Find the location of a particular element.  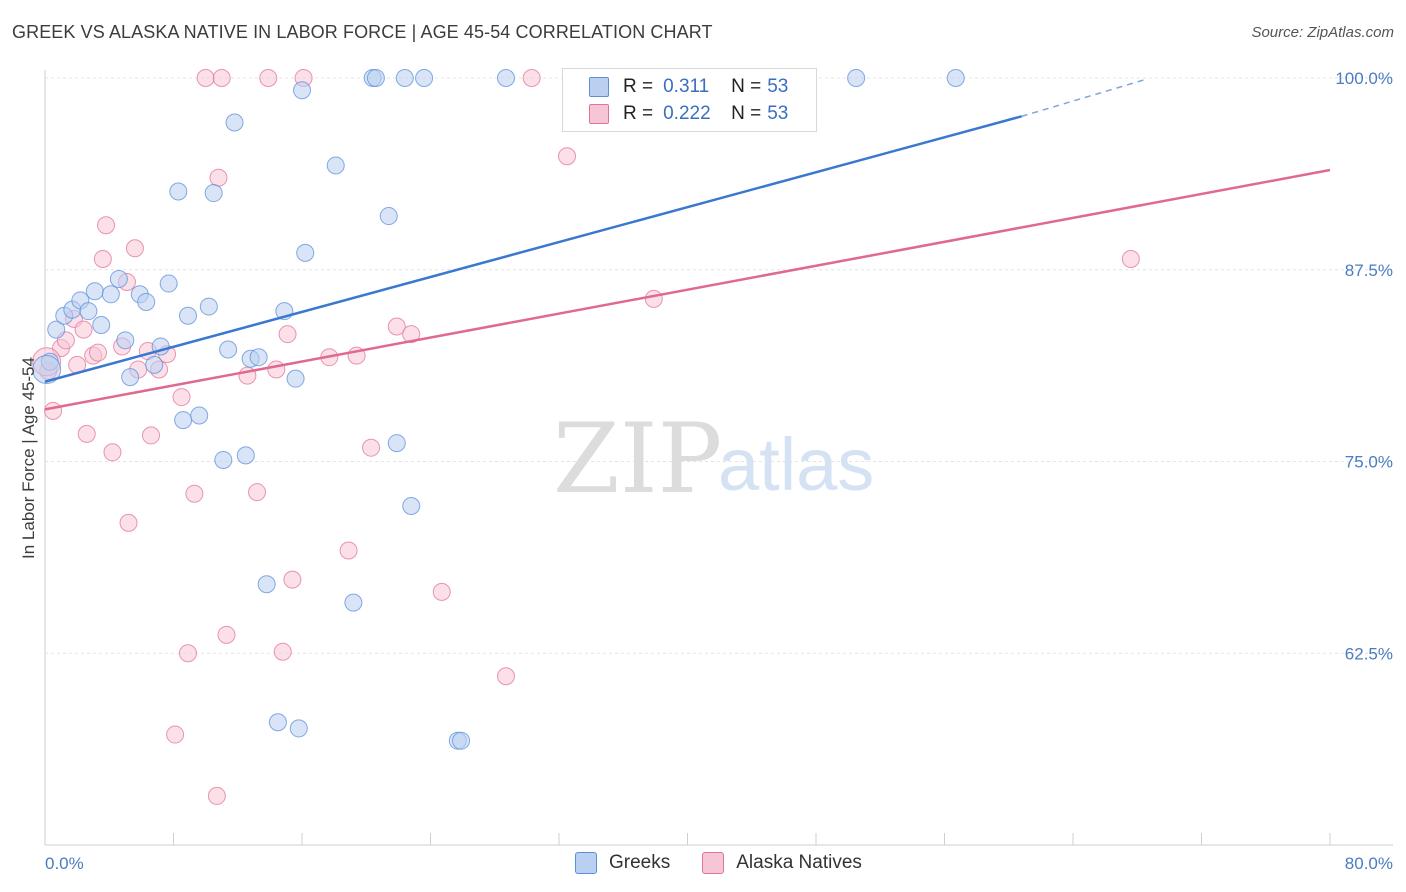

watermark: ZIP atlas is located at coordinates (713, 459).